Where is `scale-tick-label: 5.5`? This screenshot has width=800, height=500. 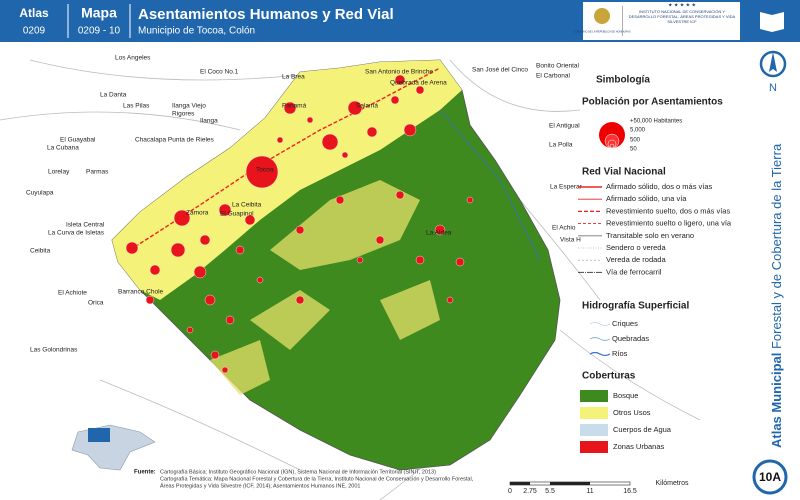 scale-tick-label: 5.5 is located at coordinates (550, 491).